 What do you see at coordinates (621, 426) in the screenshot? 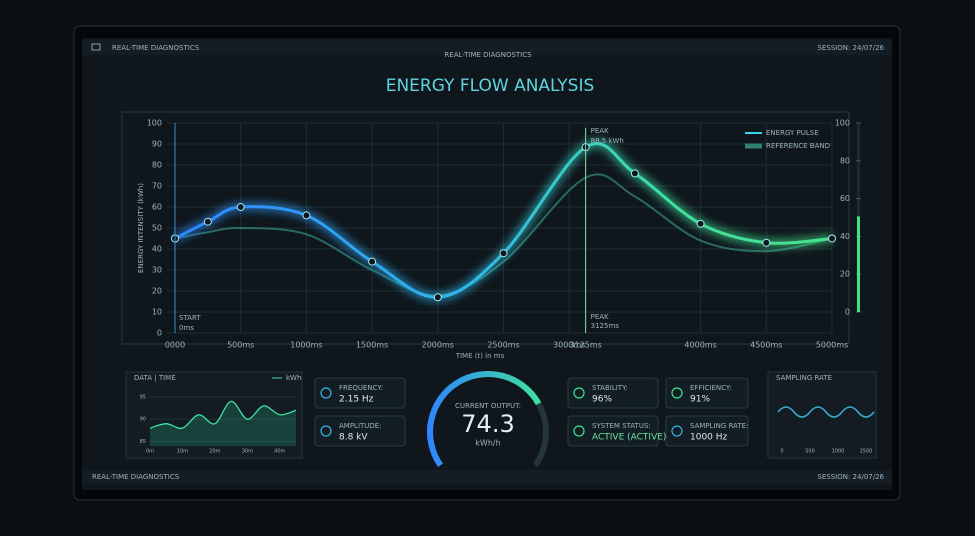
I see `metric-label: SYSTEM STATUS:` at bounding box center [621, 426].